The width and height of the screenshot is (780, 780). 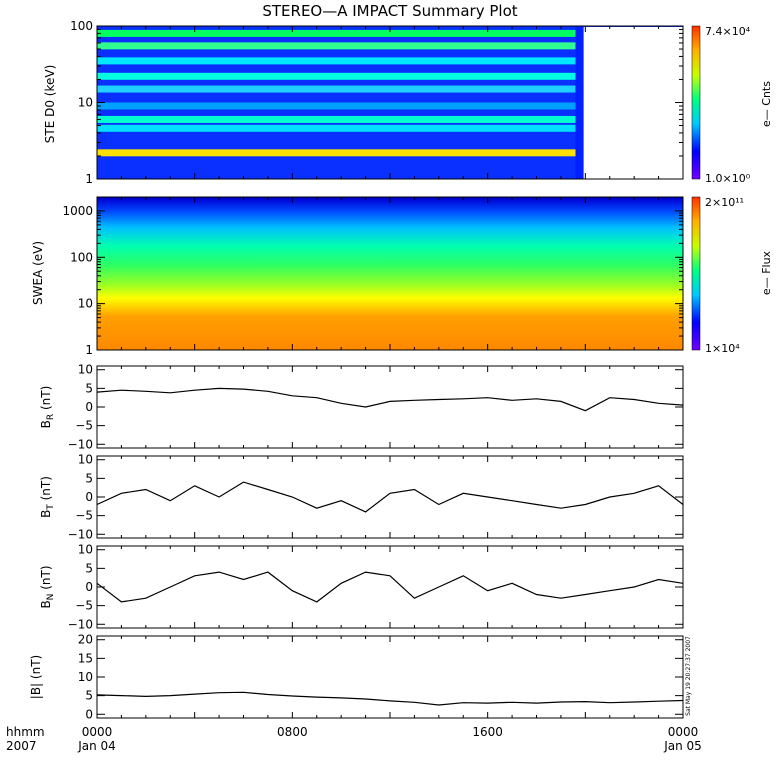 I want to click on br-panel: 10 5 0 −5 −10 BR (nT), so click(x=361, y=407).